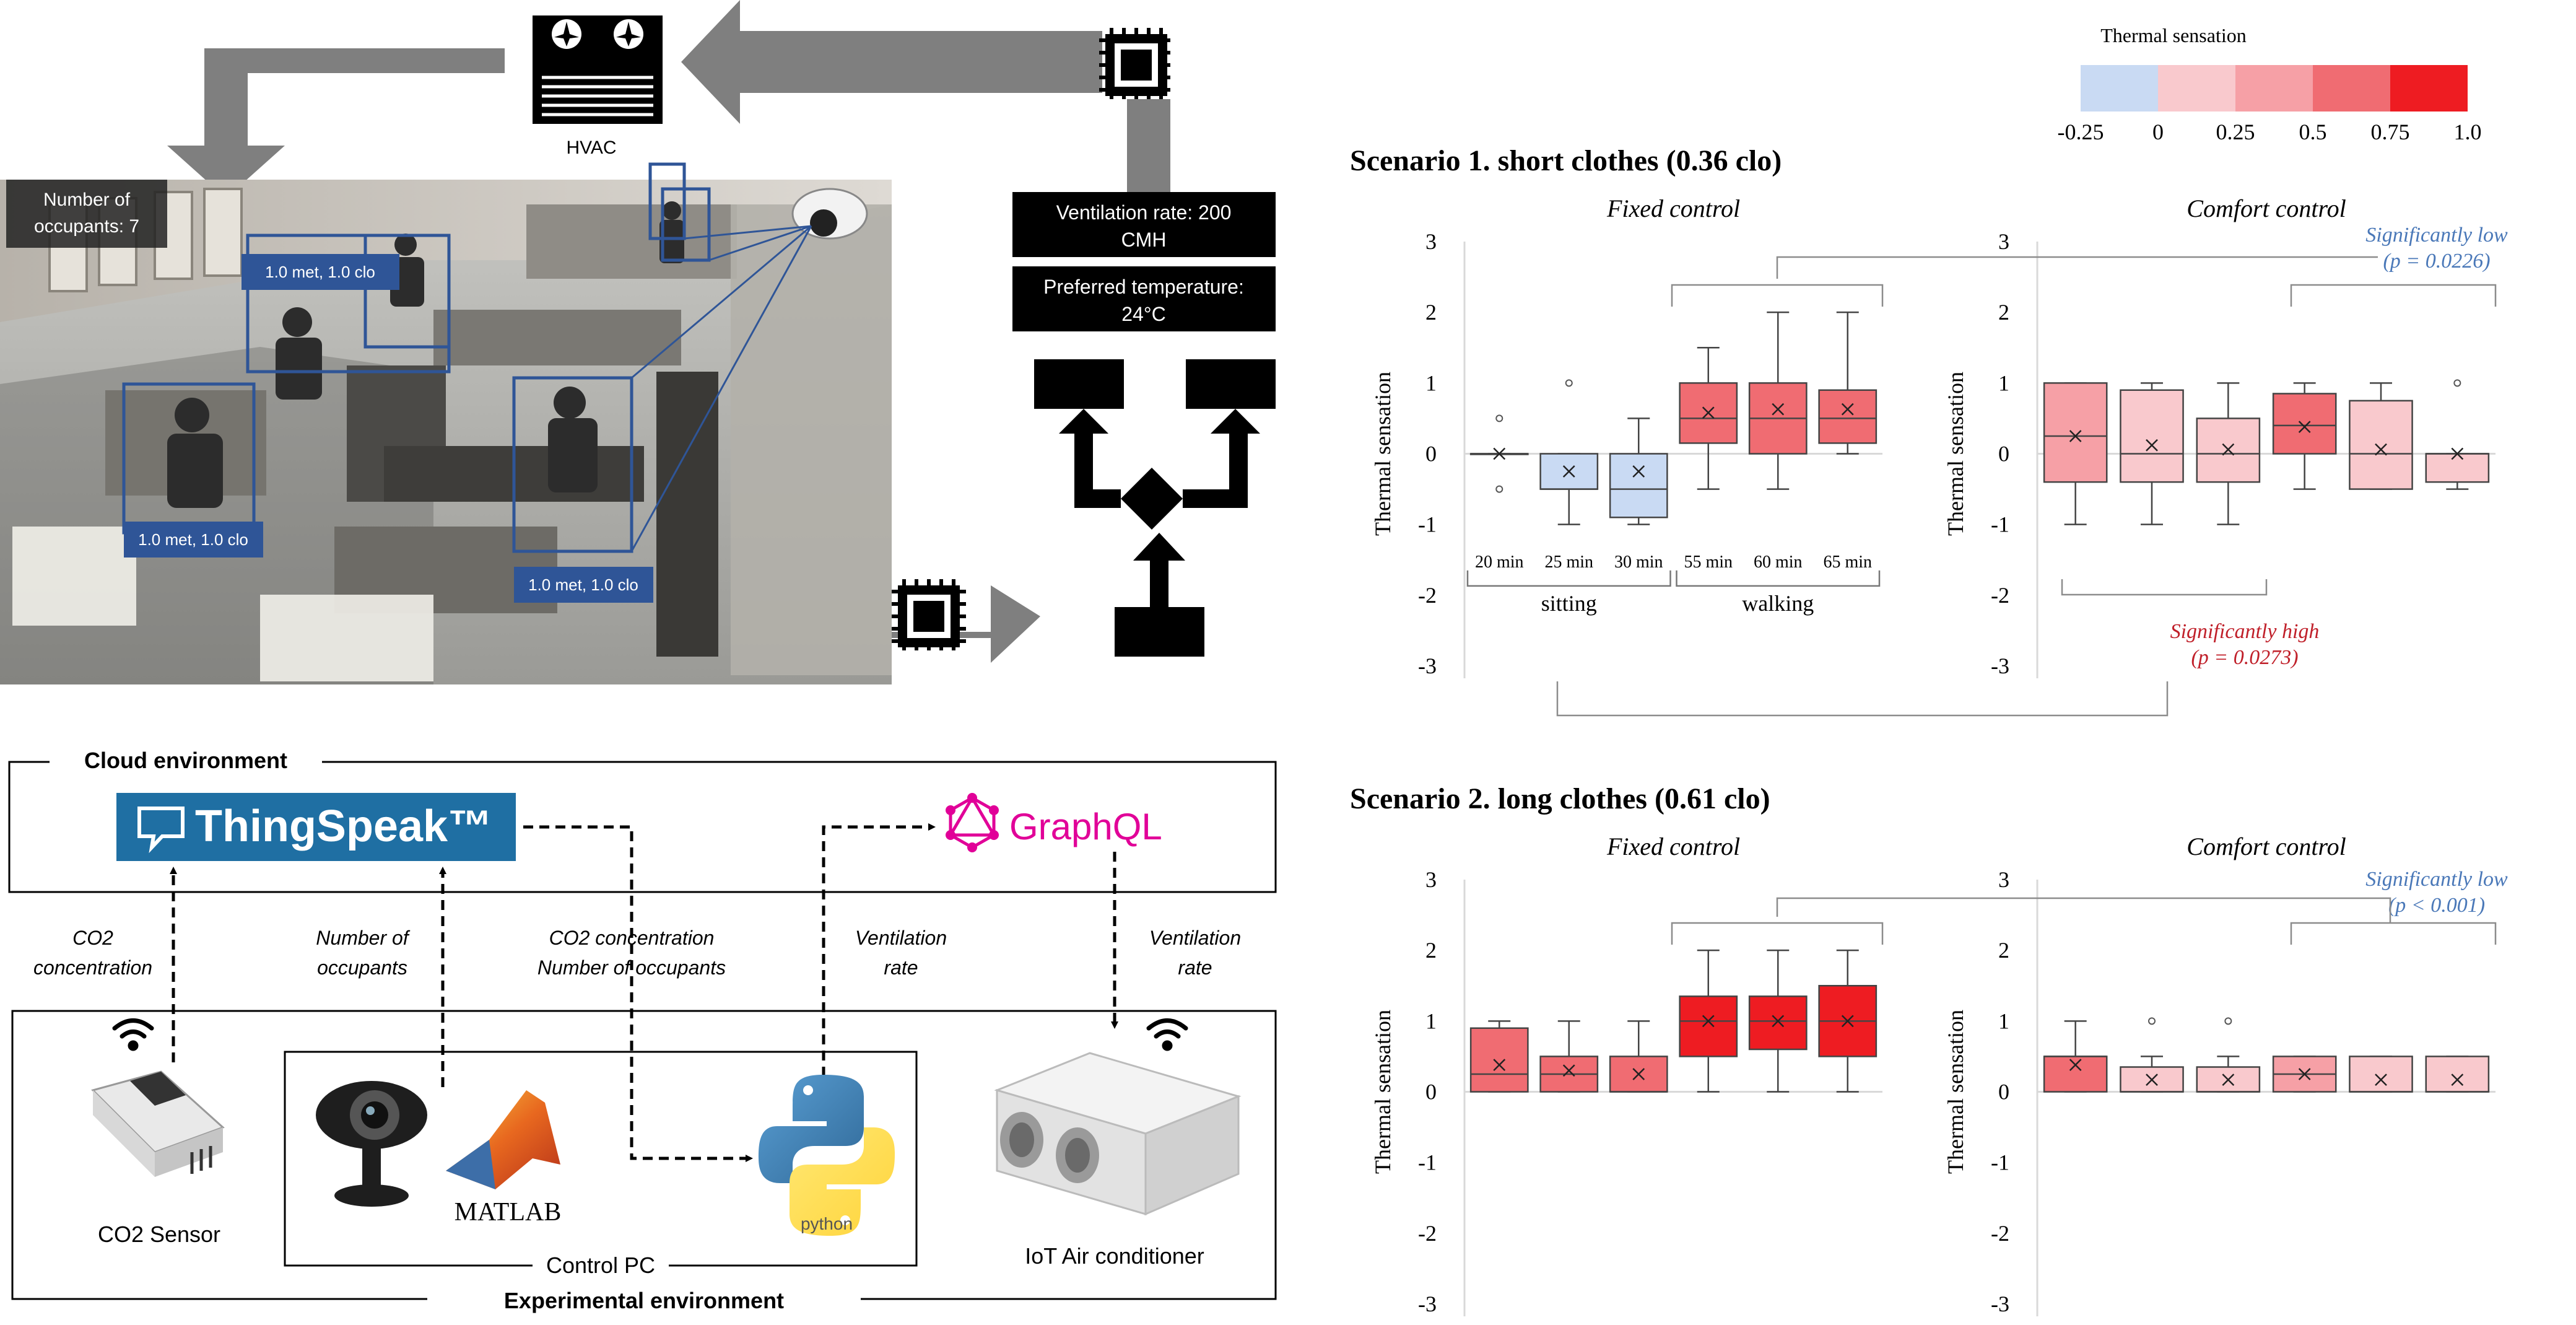 Image resolution: width=2576 pixels, height=1325 pixels. Describe the element at coordinates (601, 1166) in the screenshot. I see `control-pc-box: Control PC` at that location.